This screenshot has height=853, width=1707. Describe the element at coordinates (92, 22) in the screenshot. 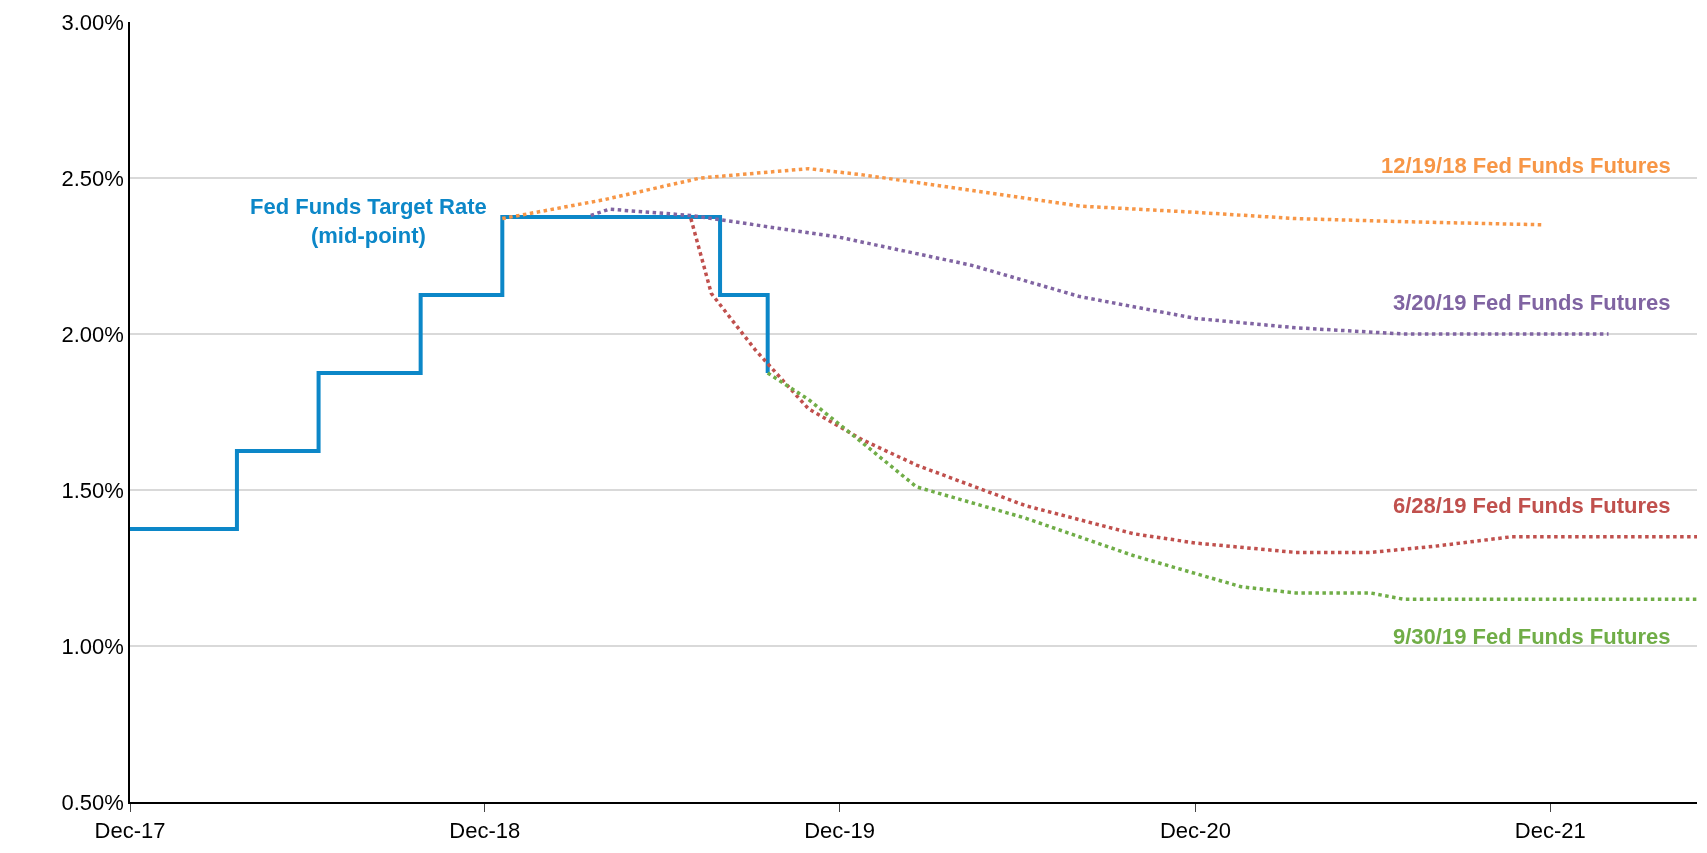

I see `y-tick-label: 3.00%` at that location.